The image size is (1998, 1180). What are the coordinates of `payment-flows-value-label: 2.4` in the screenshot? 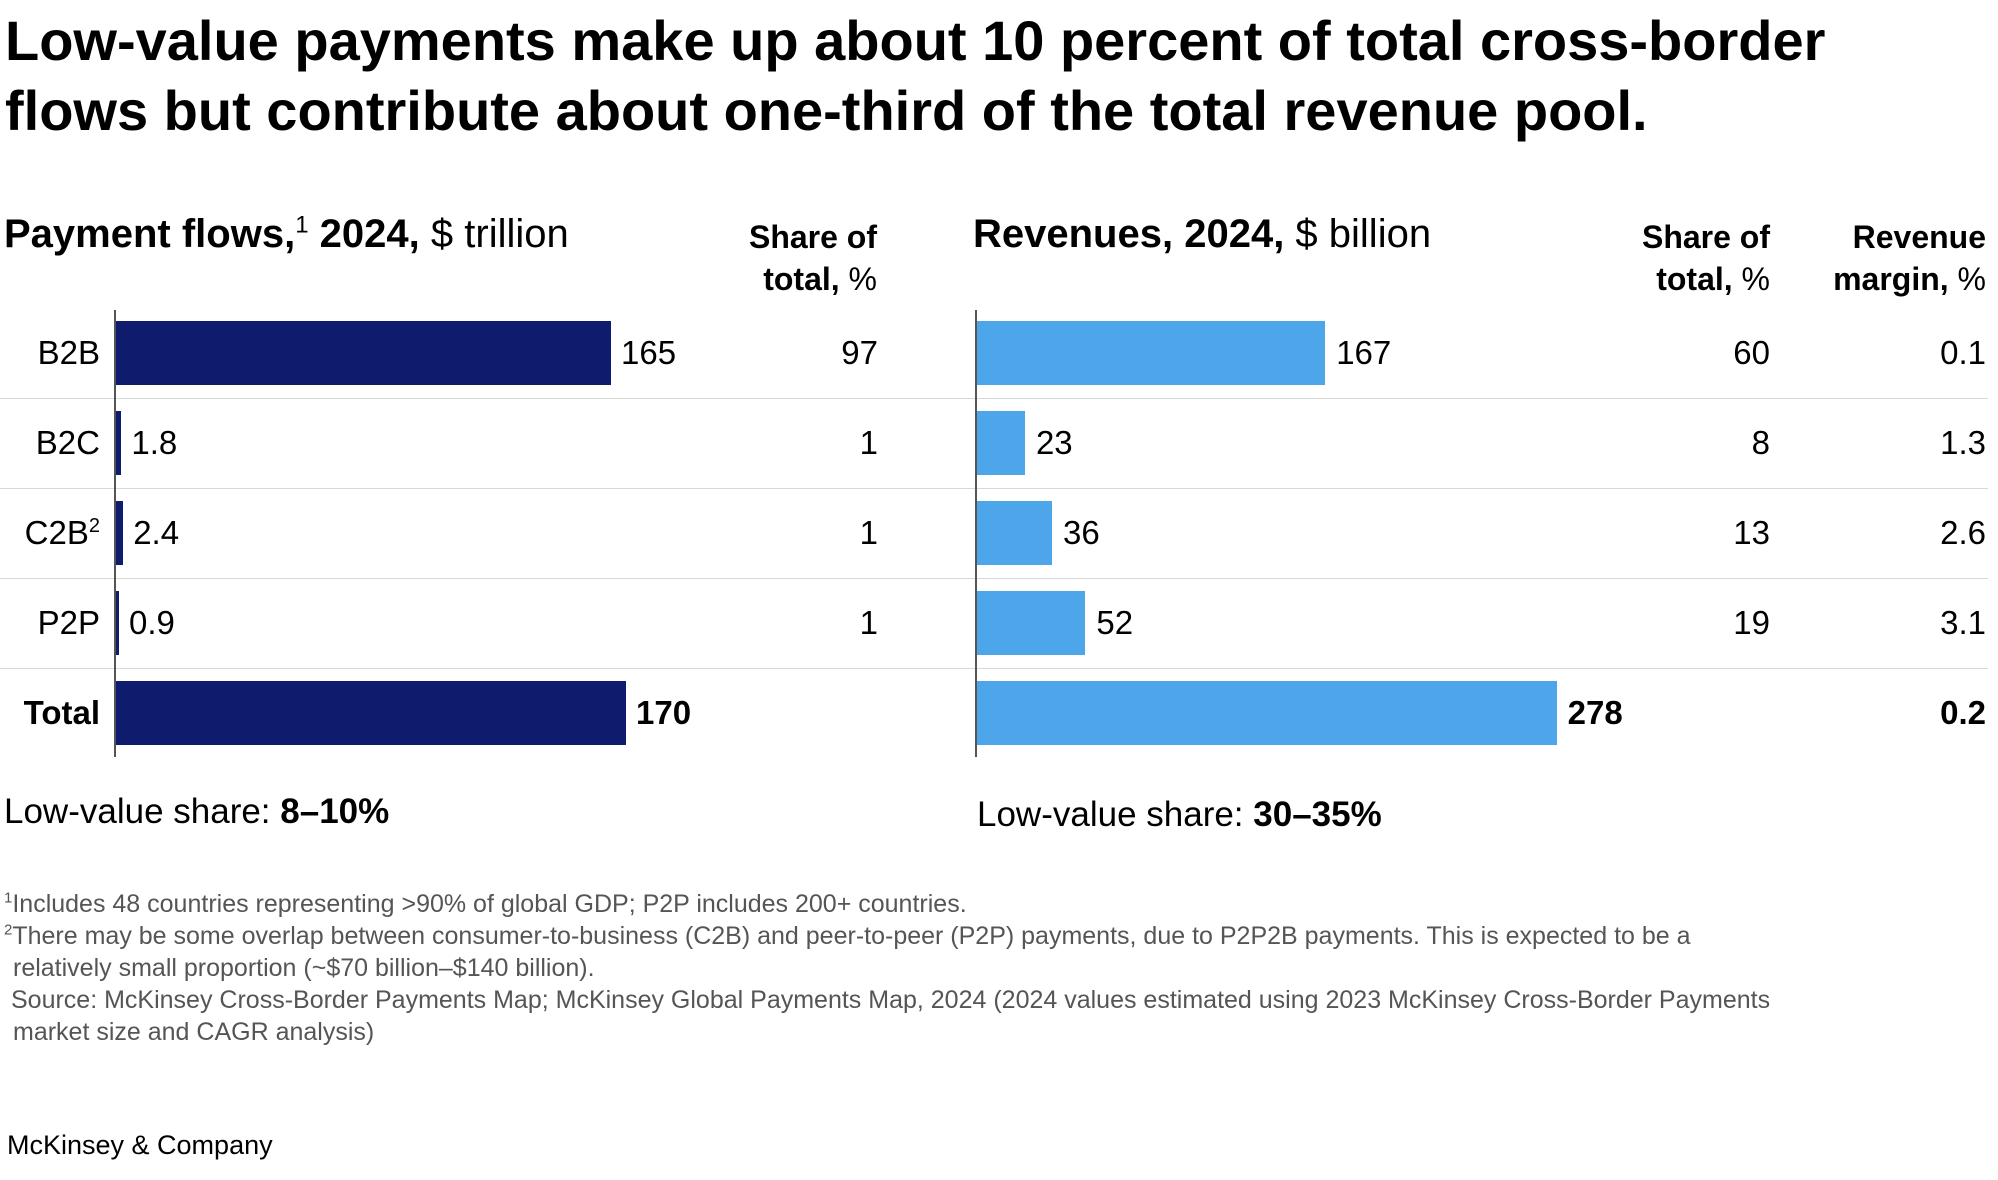 It's located at (156, 532).